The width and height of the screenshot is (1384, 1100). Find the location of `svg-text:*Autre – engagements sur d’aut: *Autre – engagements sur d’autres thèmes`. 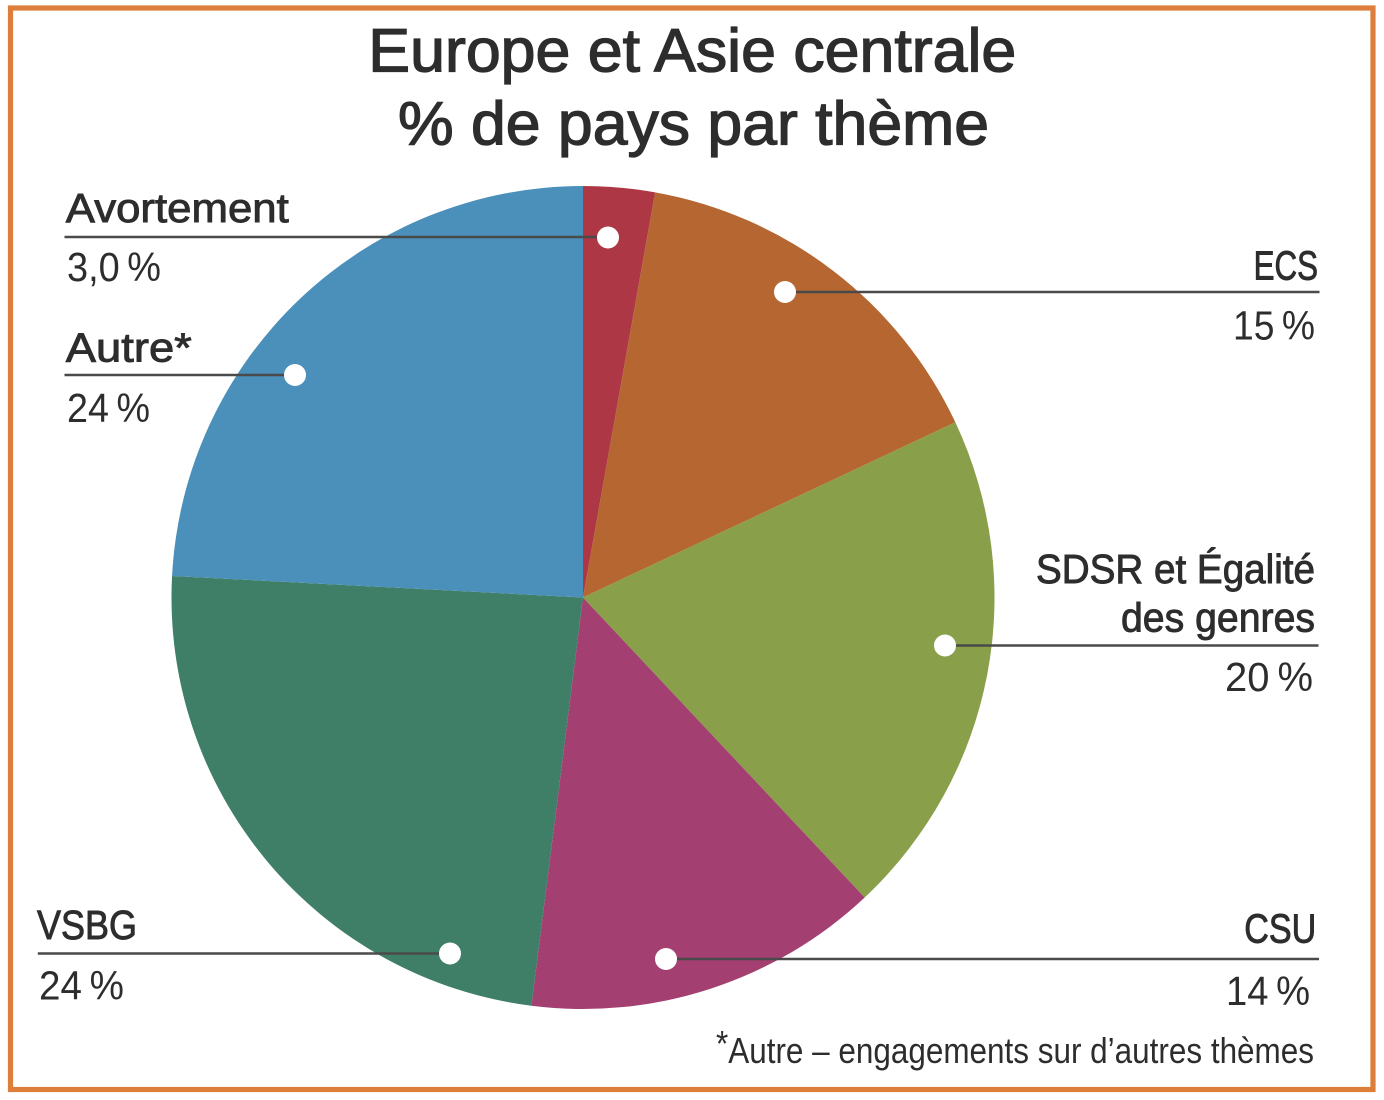

svg-text:*Autre – engagements sur d’aut: *Autre – engagements sur d’autres thèmes is located at coordinates (1015, 1047).